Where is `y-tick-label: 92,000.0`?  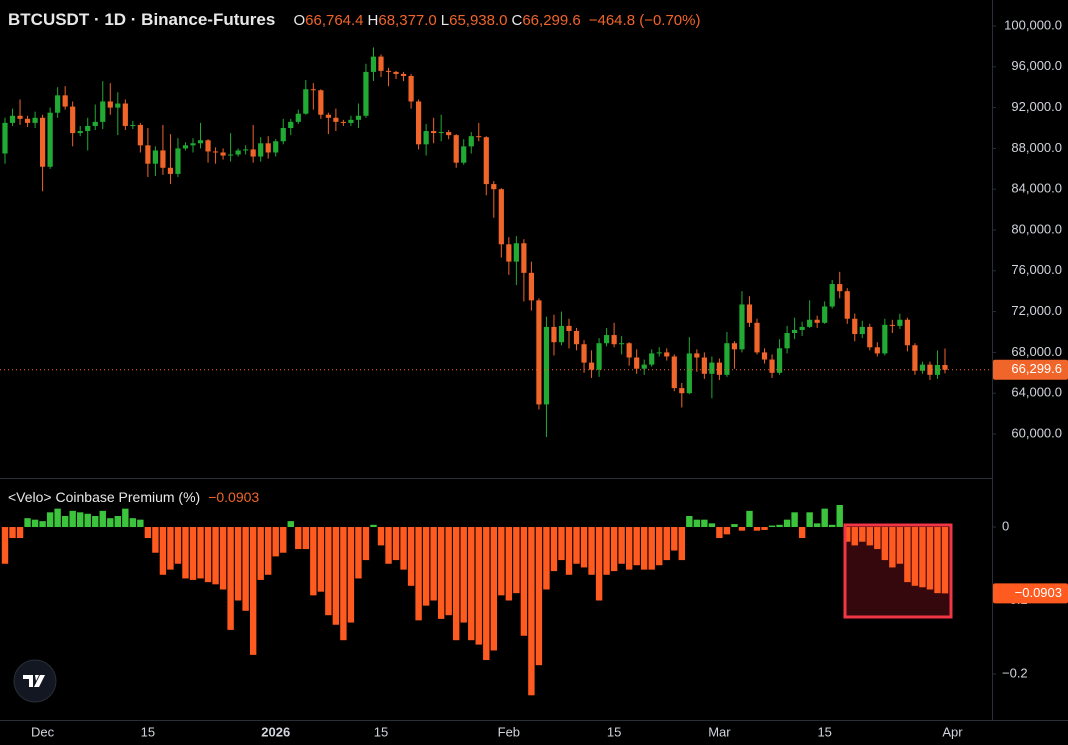 y-tick-label: 92,000.0 is located at coordinates (1036, 106).